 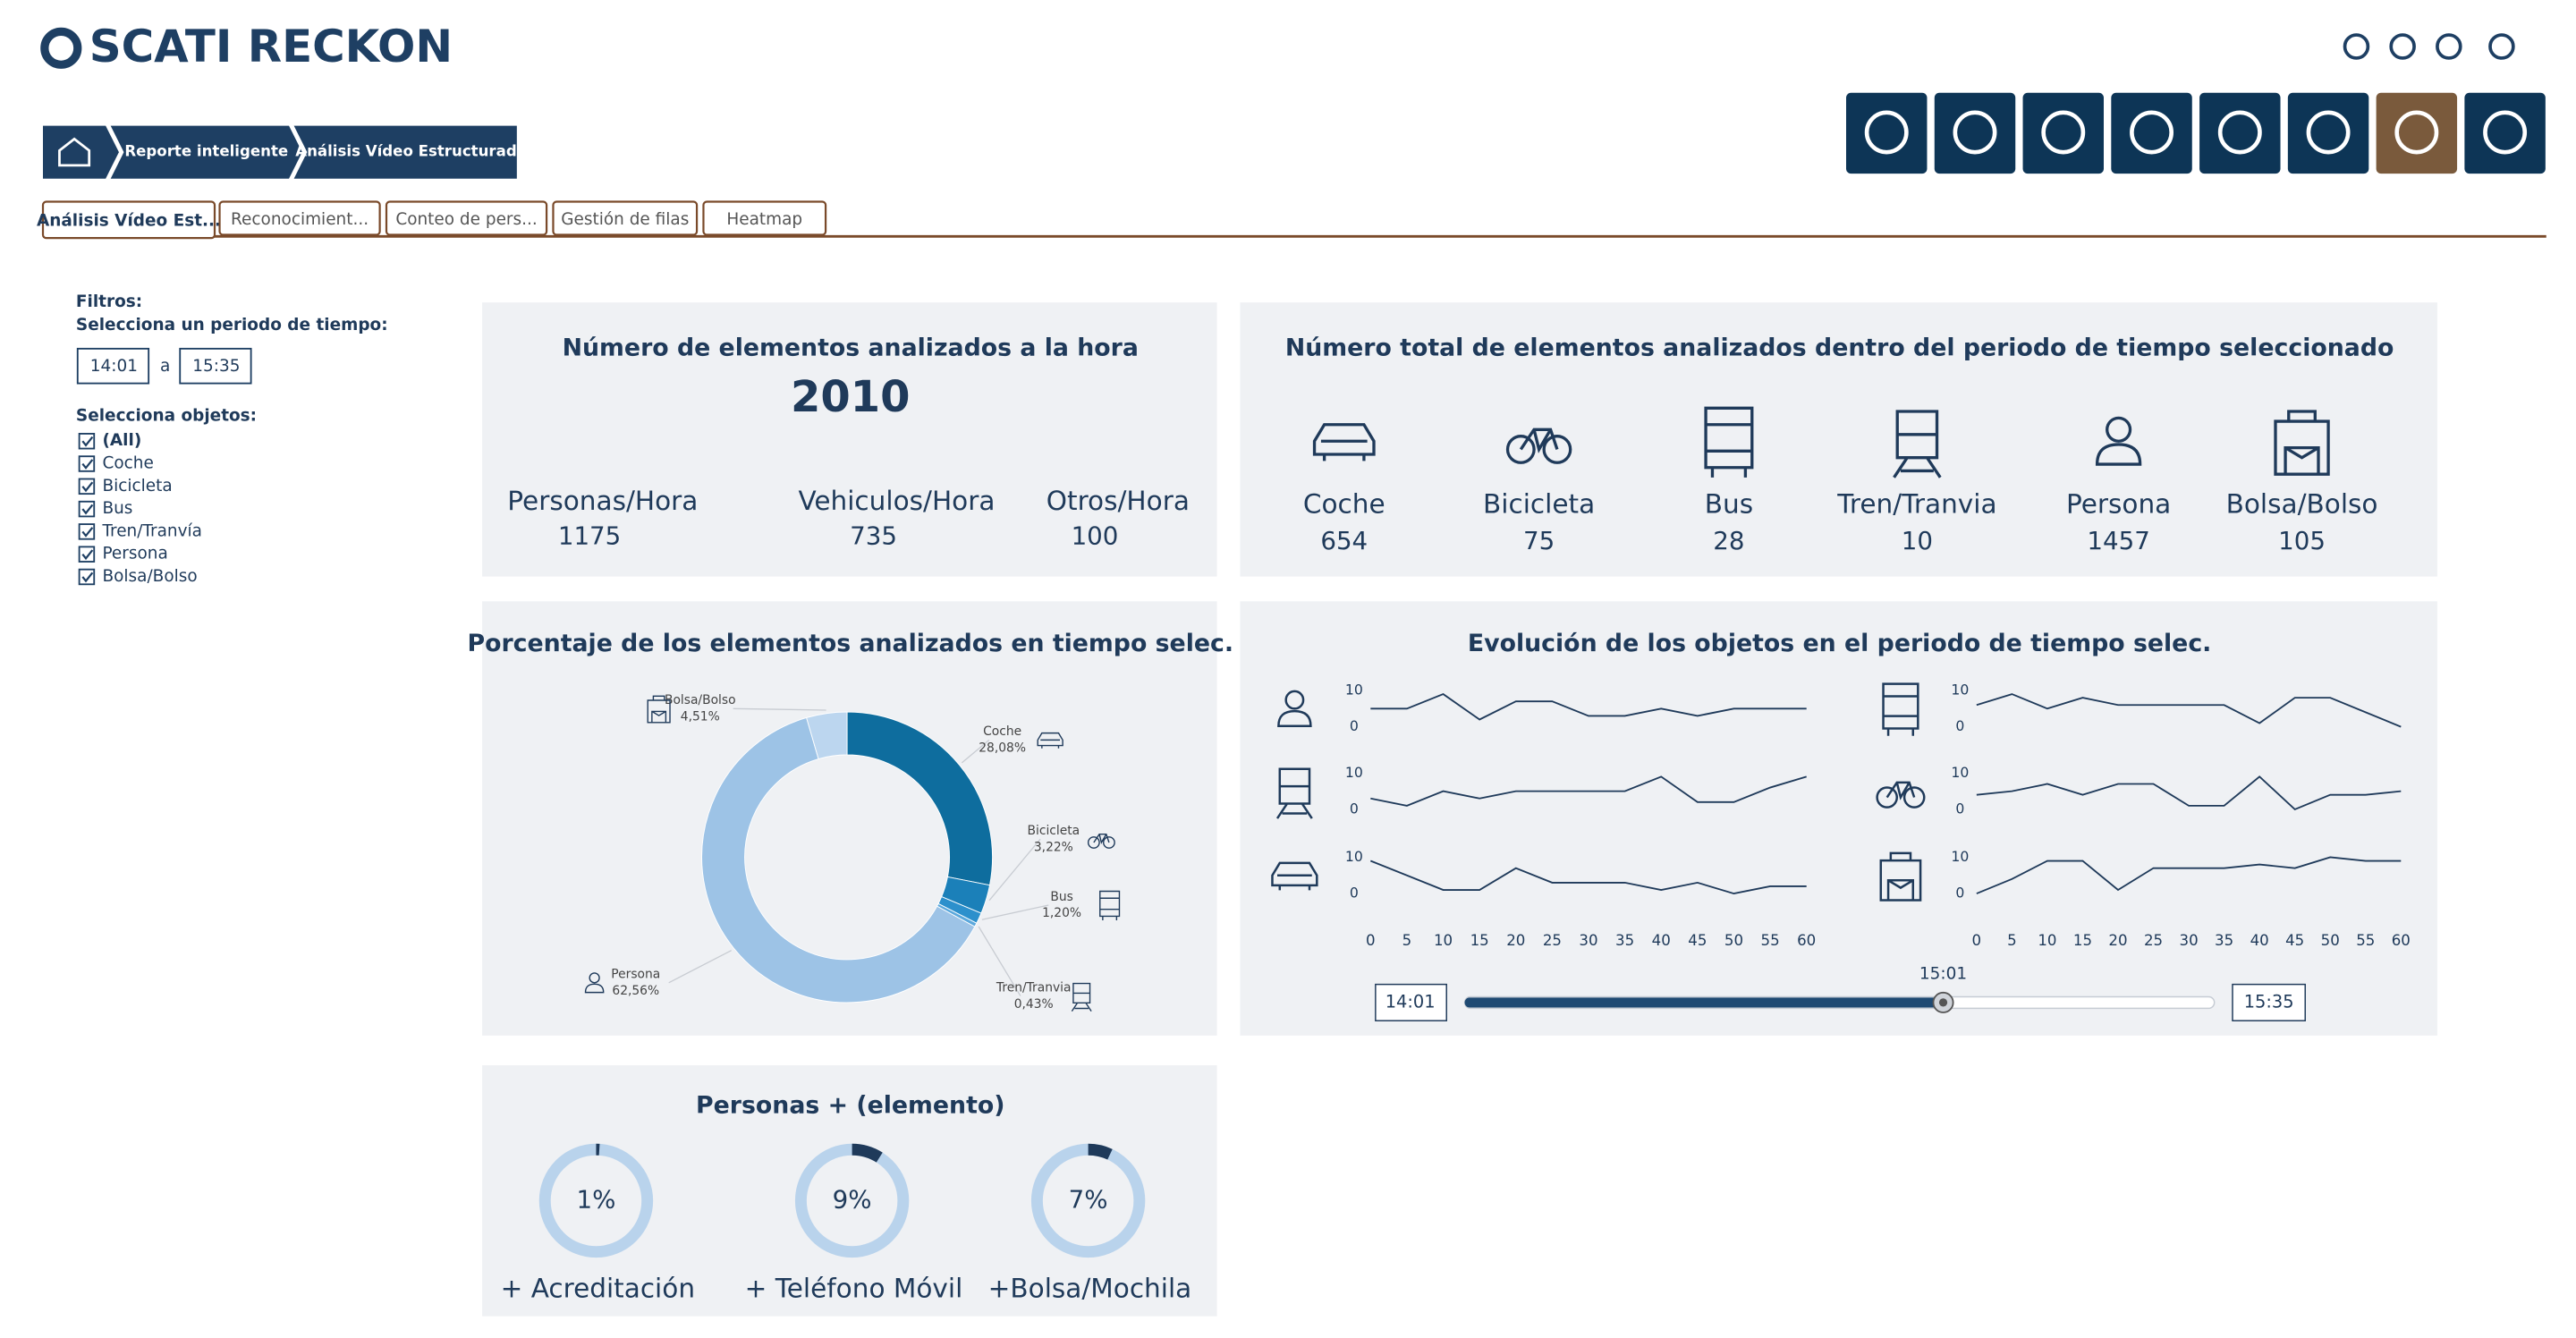 What do you see at coordinates (2294, 940) in the screenshot?
I see `x-tick-label: 45` at bounding box center [2294, 940].